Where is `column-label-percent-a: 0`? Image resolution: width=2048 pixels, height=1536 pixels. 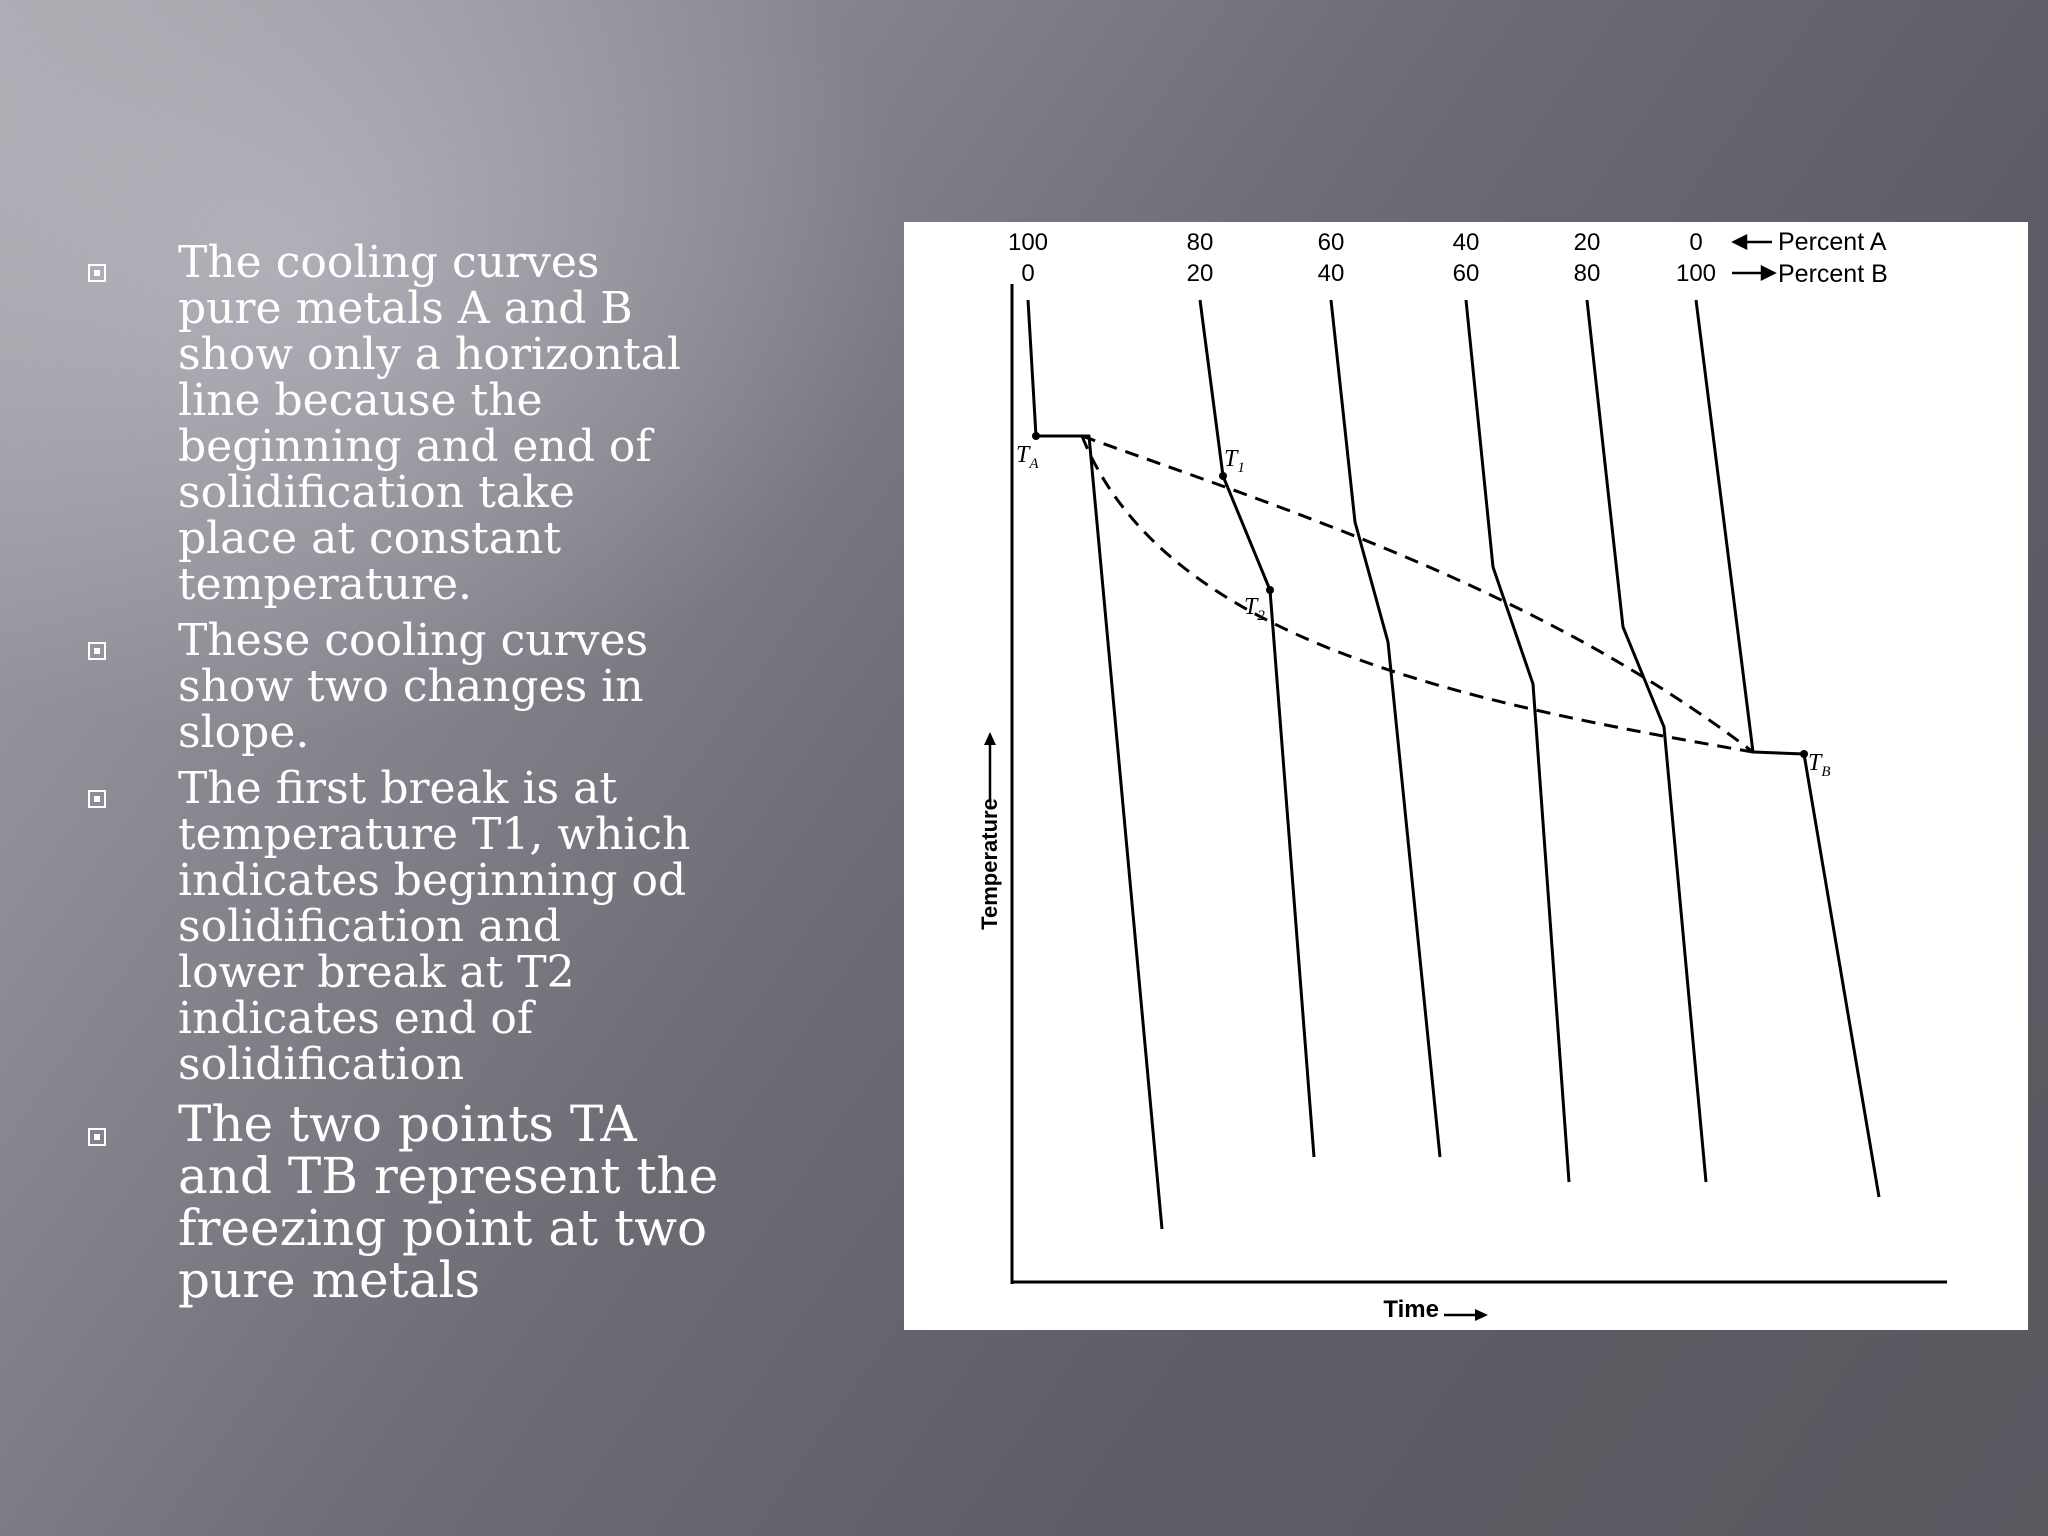
column-label-percent-a: 0 is located at coordinates (1695, 242).